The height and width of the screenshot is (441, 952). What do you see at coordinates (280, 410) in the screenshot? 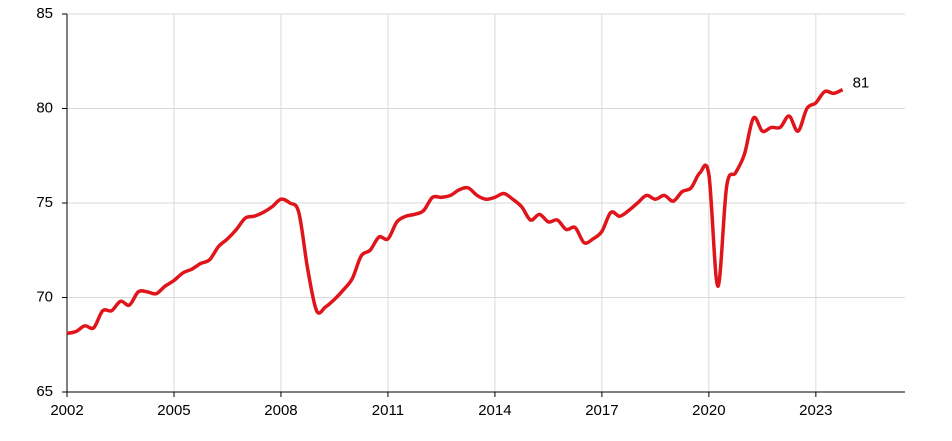
I see `x-tick-label: 2008` at bounding box center [280, 410].